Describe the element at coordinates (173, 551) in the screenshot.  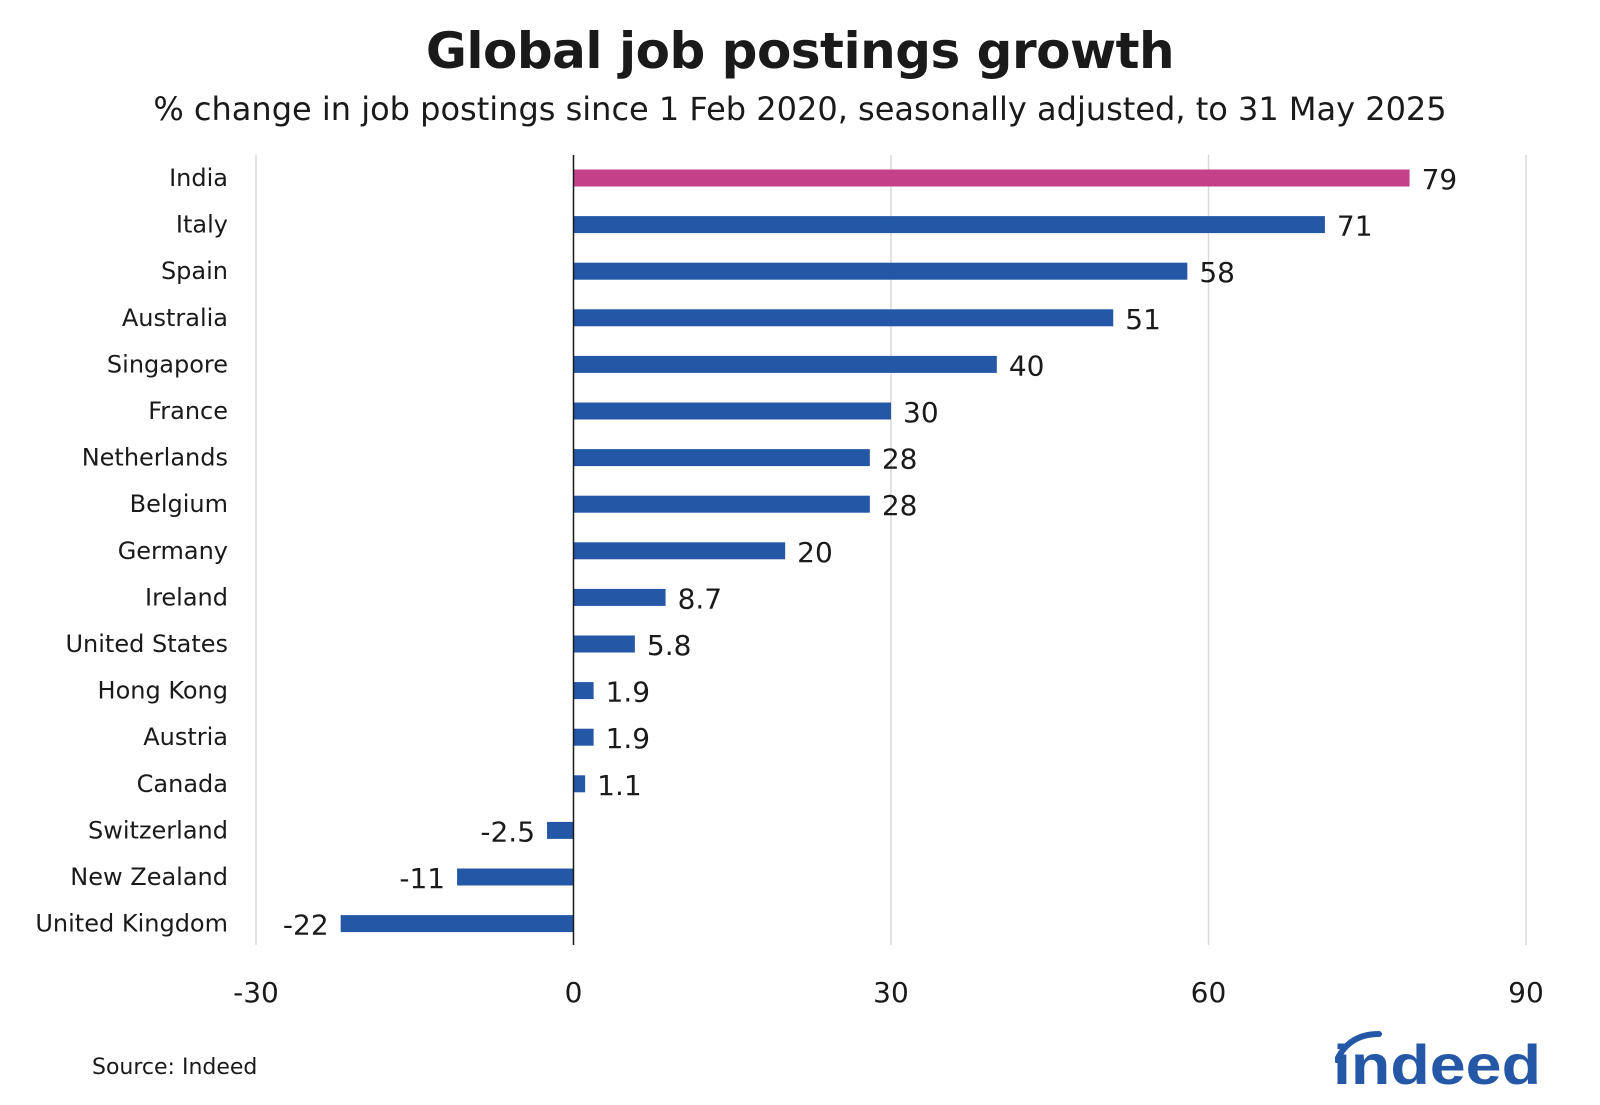
I see `category-label: Germany` at that location.